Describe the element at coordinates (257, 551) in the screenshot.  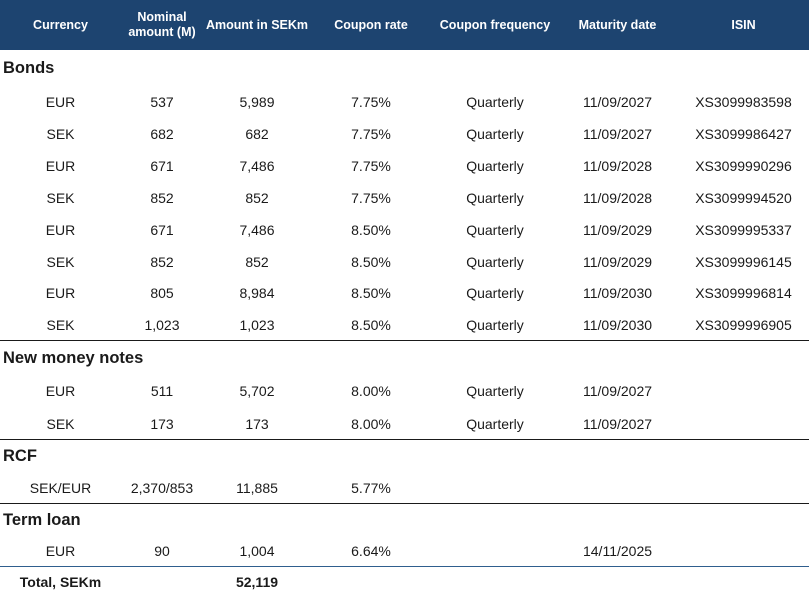
I see `cell-amount: 1,004` at that location.